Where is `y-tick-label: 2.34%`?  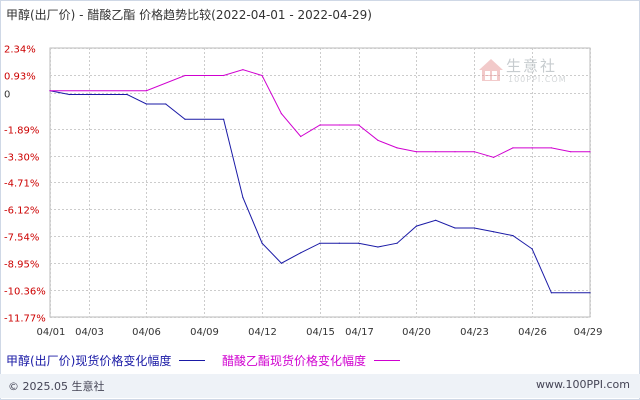
y-tick-label: 2.34% is located at coordinates (20, 50).